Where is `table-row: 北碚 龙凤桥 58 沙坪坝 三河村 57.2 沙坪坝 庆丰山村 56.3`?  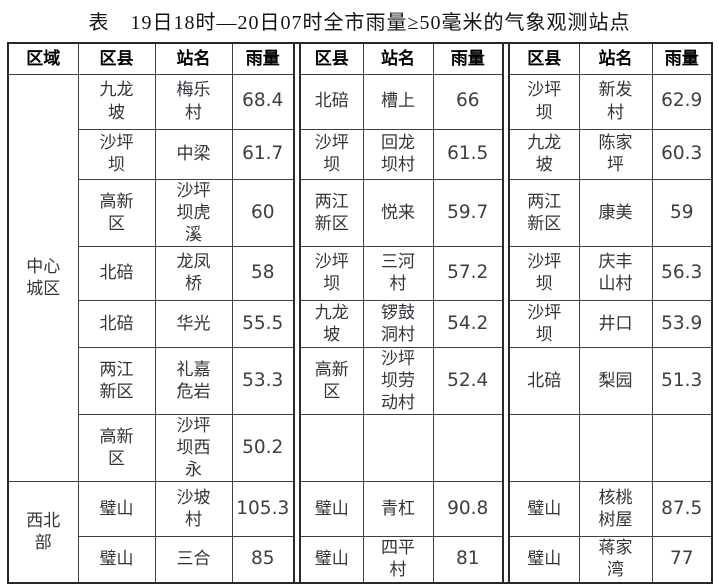 table-row: 北碚 龙凤桥 58 沙坪坝 三河村 57.2 沙坪坝 庆丰山村 56.3 is located at coordinates (360, 273).